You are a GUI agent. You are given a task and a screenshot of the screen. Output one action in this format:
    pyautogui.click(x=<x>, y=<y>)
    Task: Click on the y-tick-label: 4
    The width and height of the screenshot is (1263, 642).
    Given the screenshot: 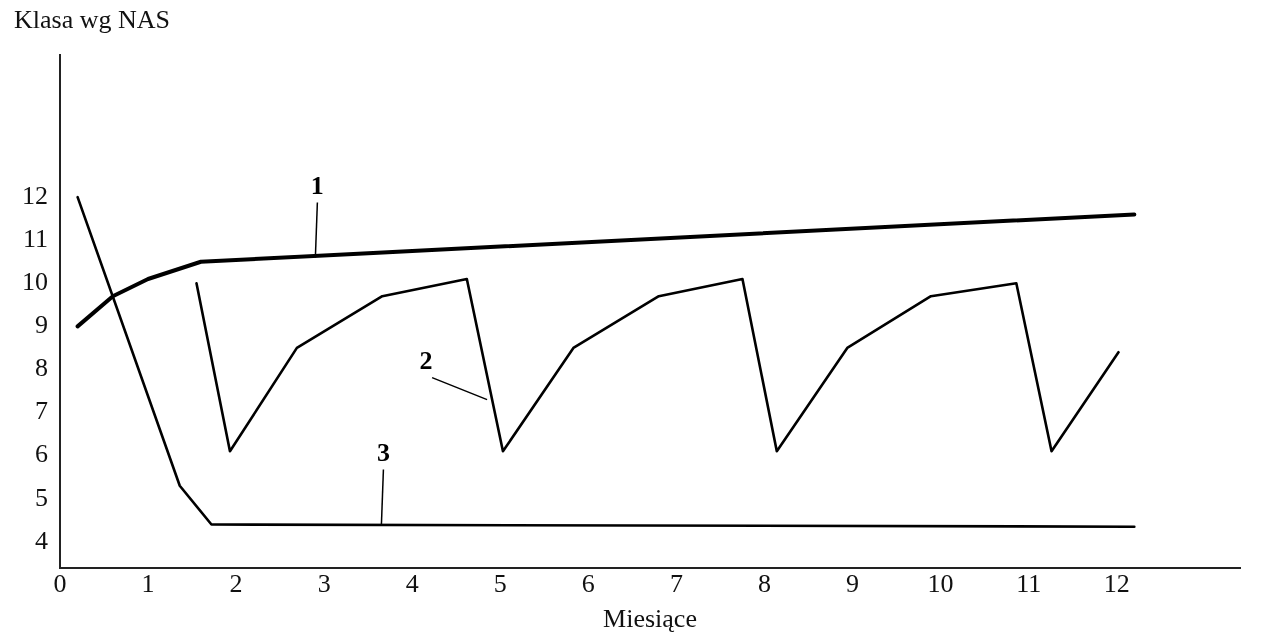 What is the action you would take?
    pyautogui.click(x=41, y=540)
    